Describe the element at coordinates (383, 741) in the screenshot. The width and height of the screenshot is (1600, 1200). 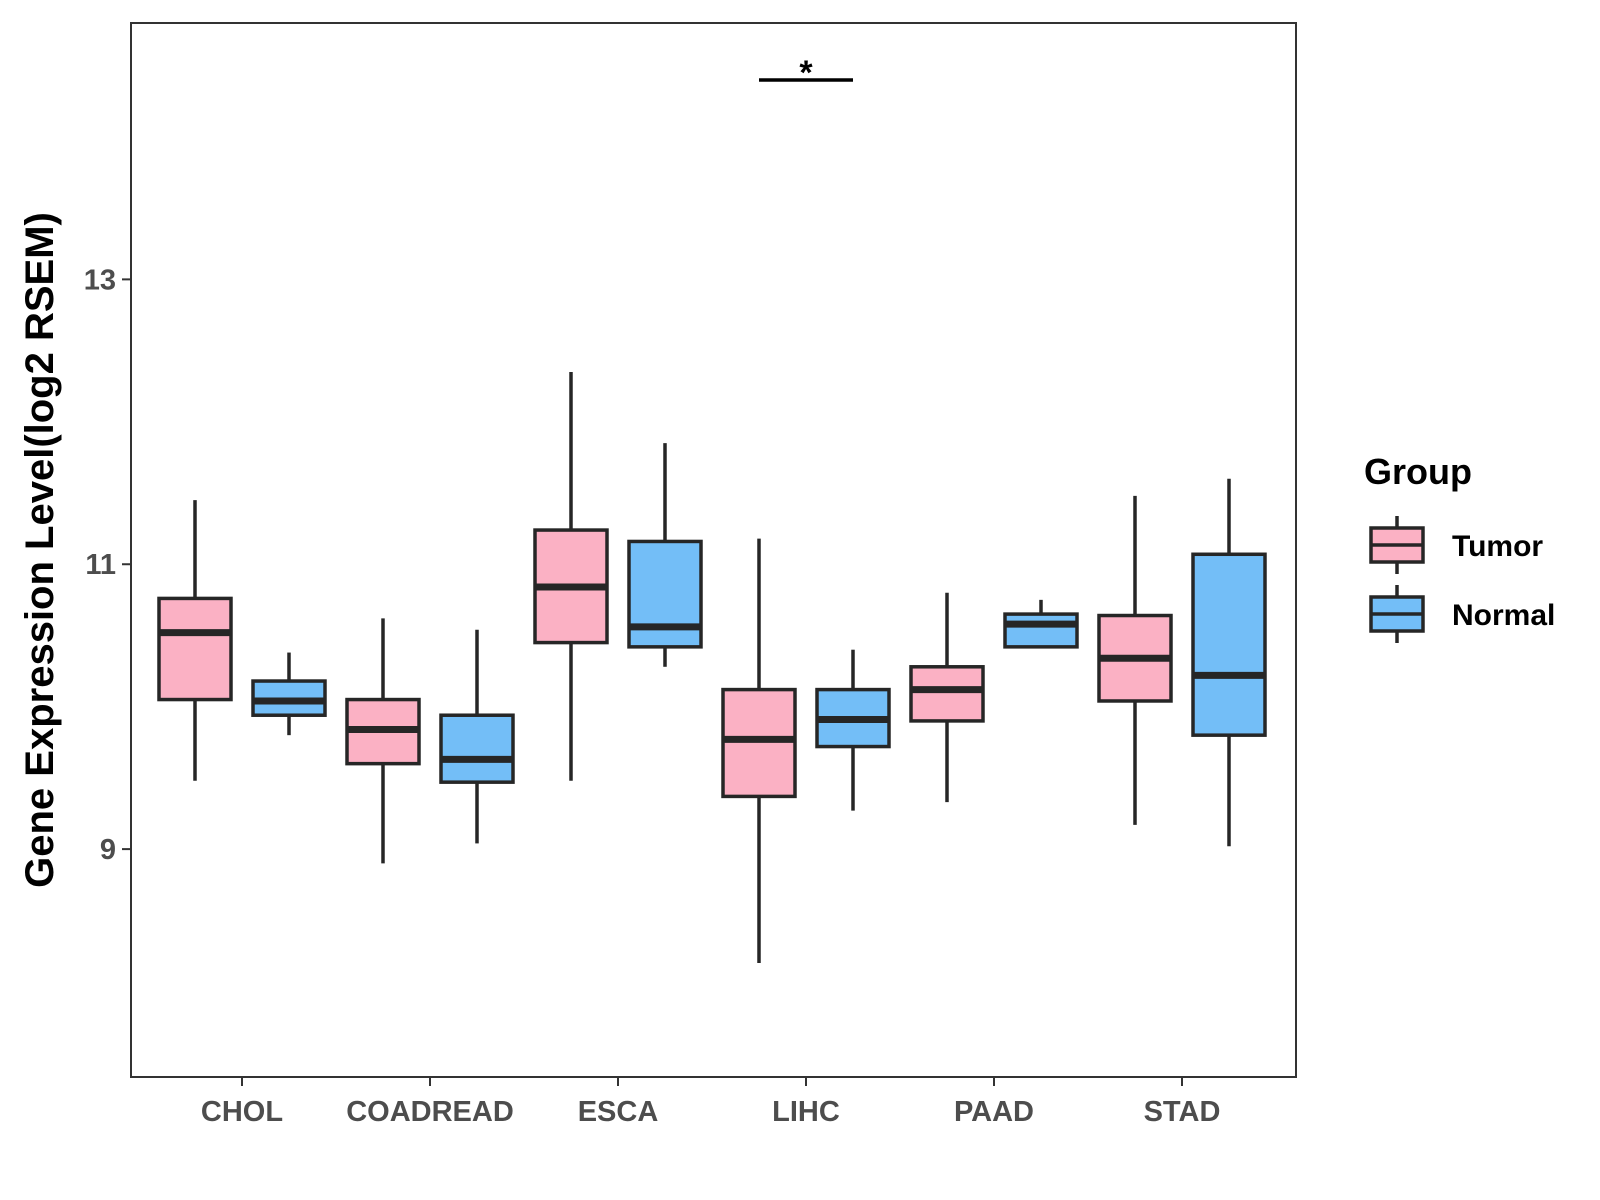
I see `box-coadread-tumor` at that location.